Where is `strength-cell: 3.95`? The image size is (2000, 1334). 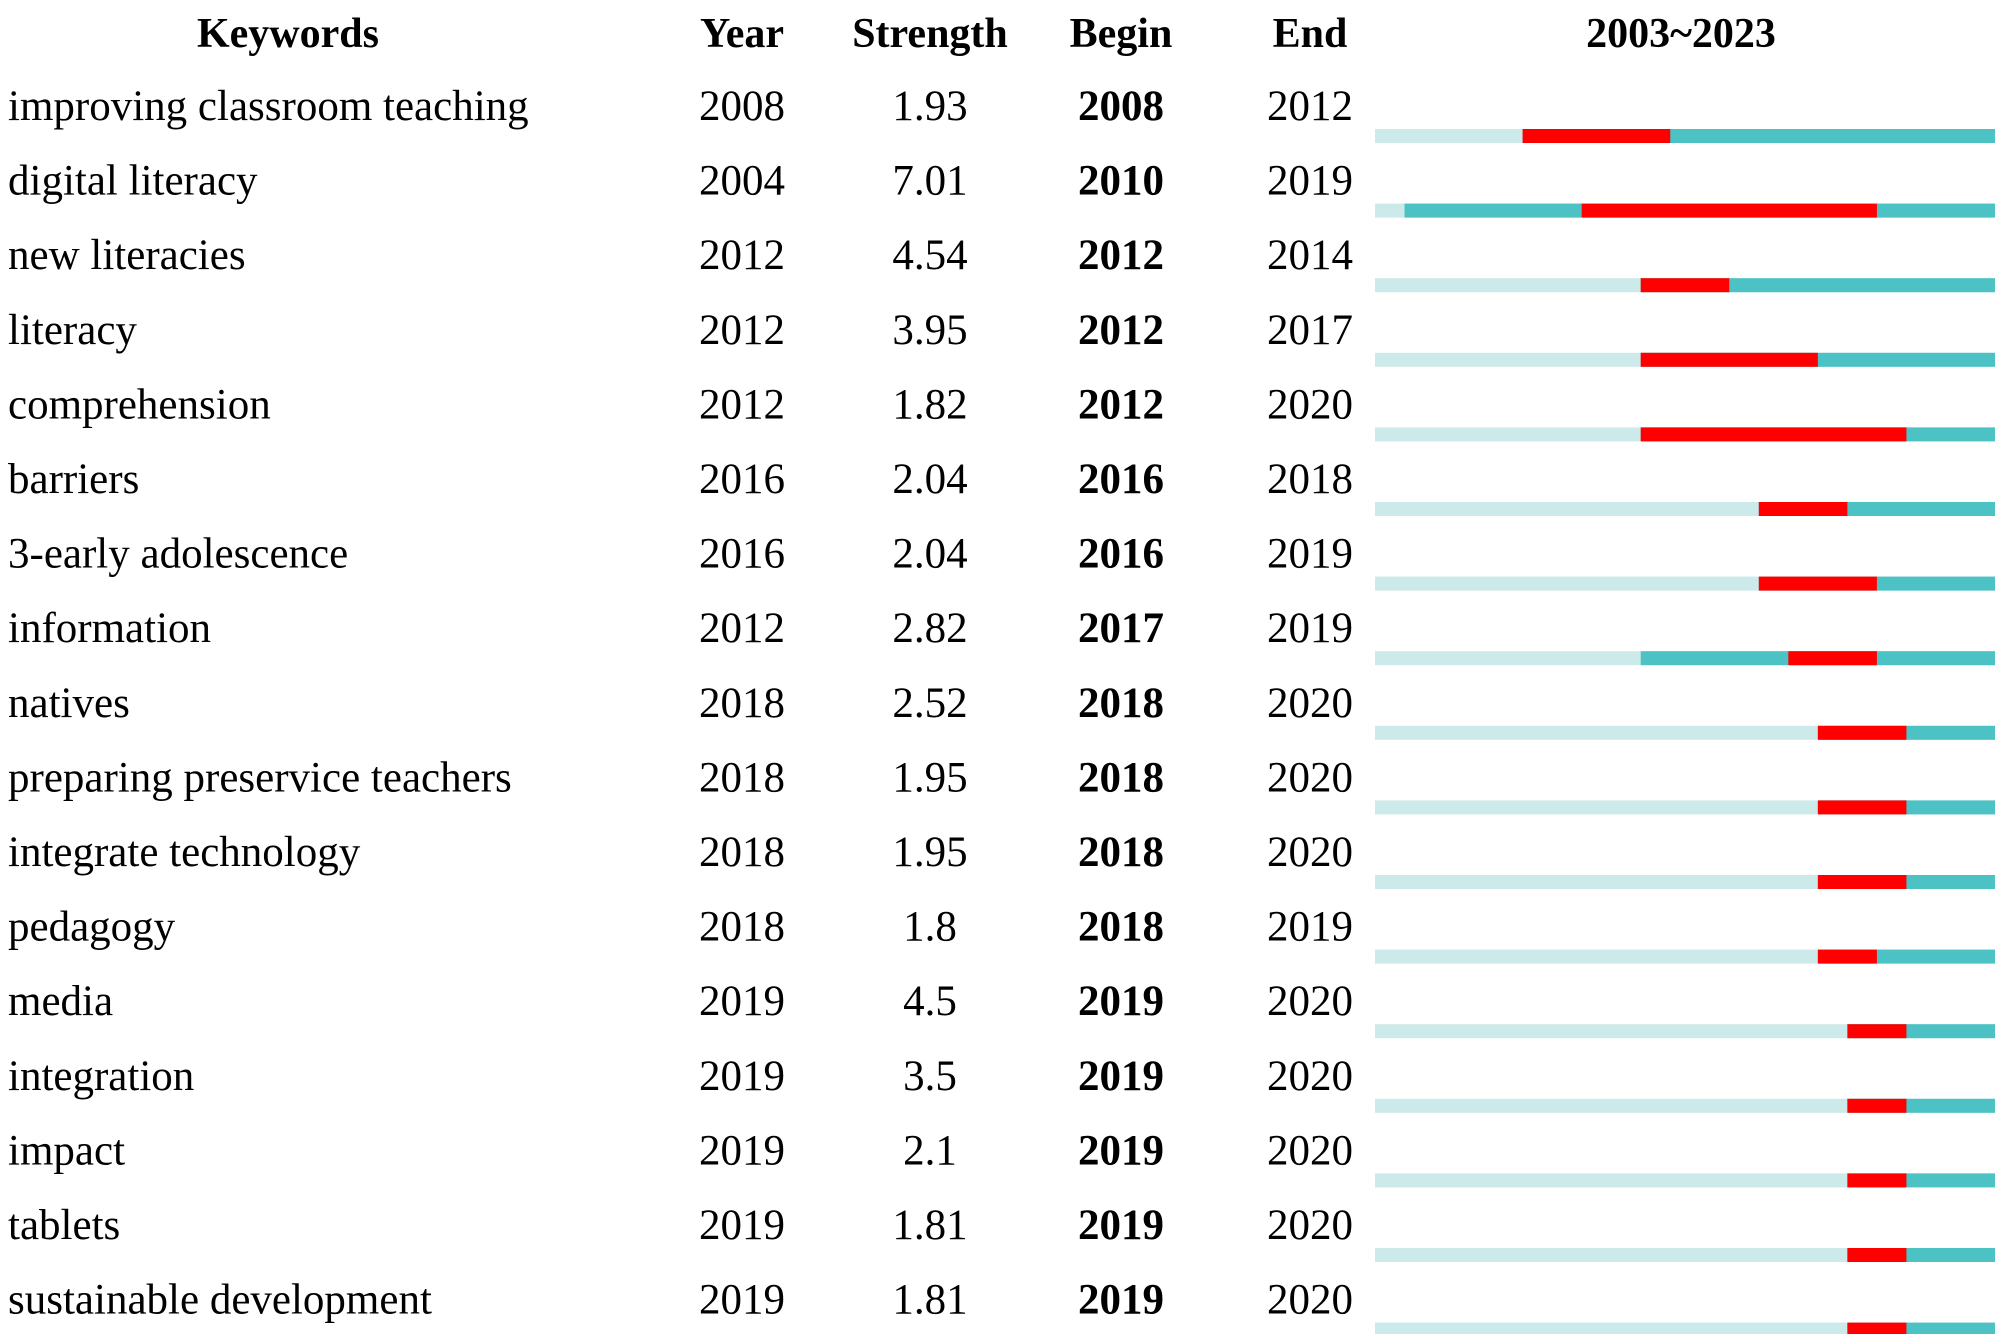
strength-cell: 3.95 is located at coordinates (929, 330).